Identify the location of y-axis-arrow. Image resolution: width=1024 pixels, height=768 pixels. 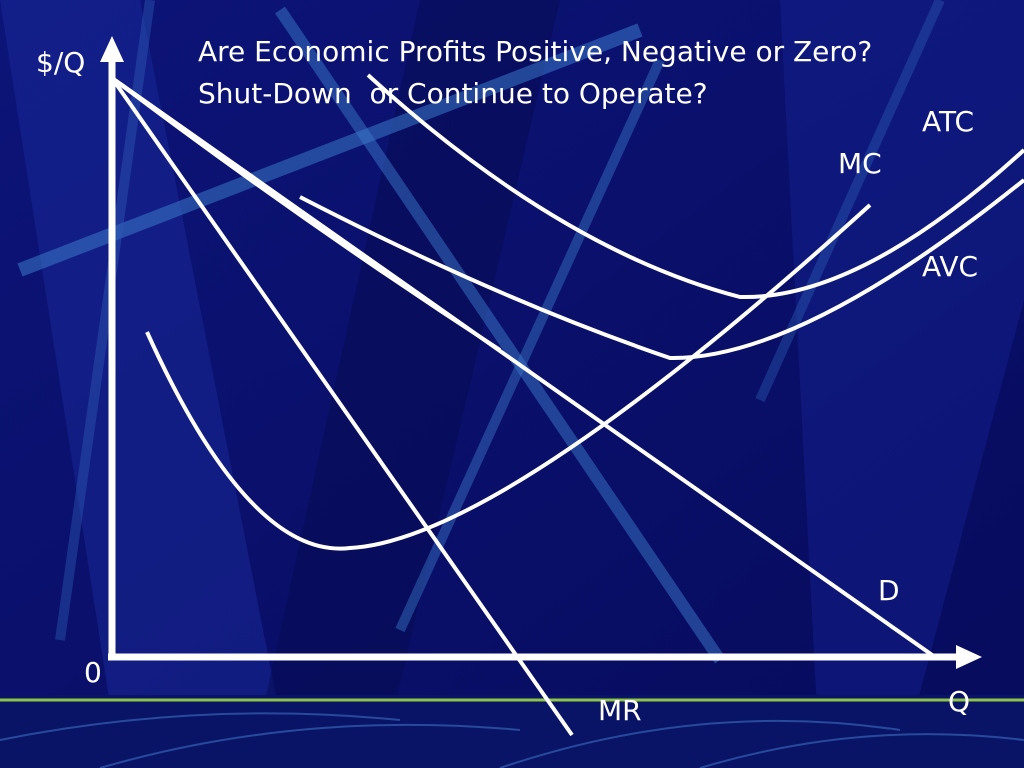
(112, 49).